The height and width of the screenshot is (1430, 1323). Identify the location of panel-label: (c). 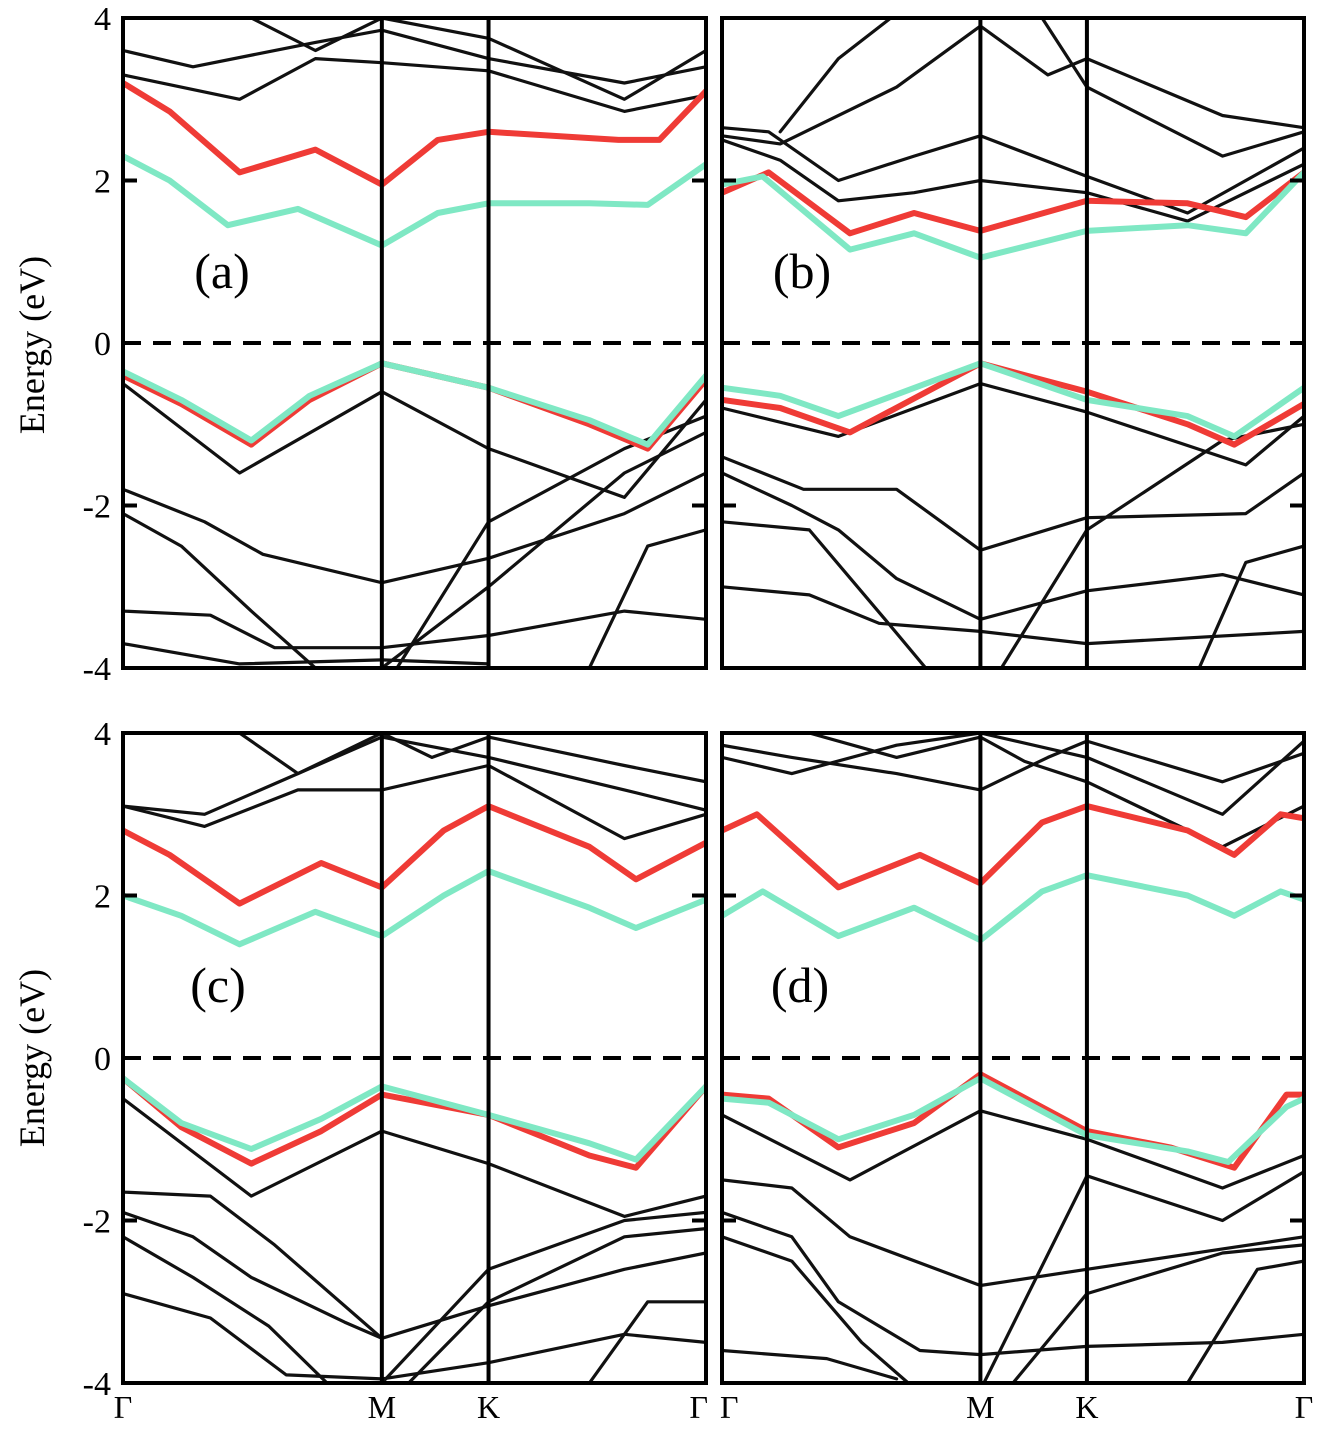
(218, 985).